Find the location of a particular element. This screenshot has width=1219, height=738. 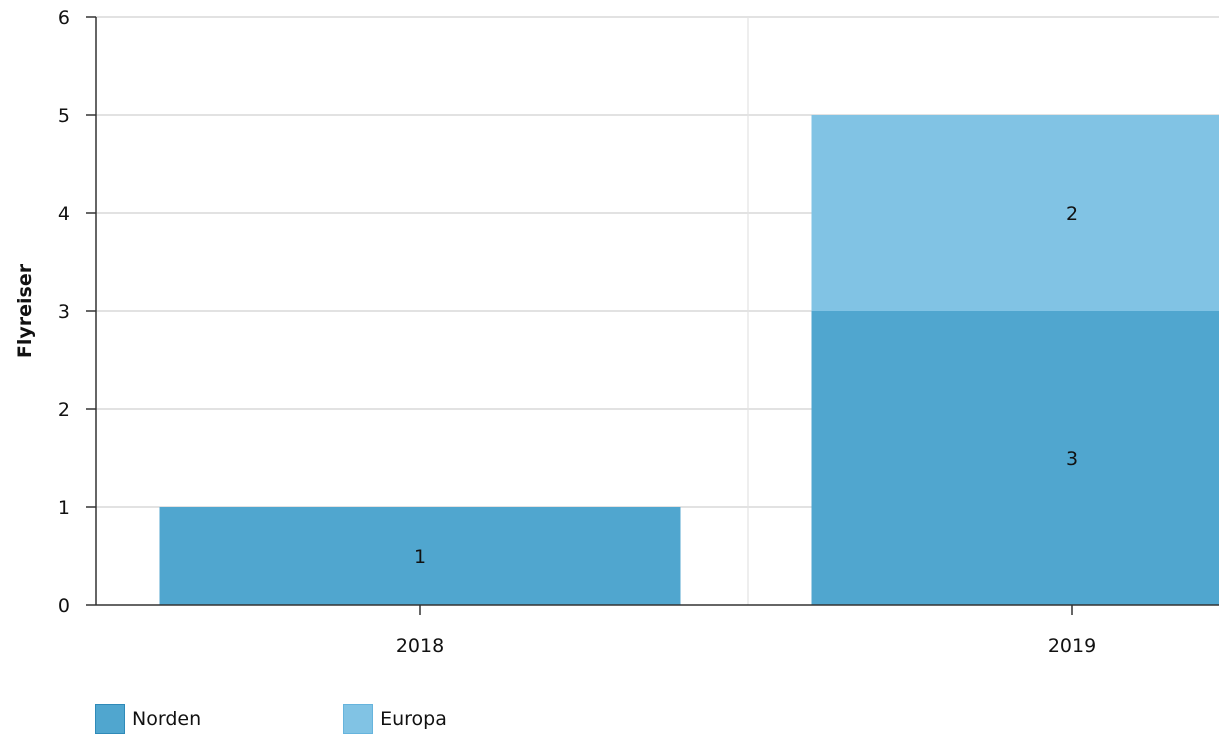

bar-europa-2019 is located at coordinates (1015, 213).